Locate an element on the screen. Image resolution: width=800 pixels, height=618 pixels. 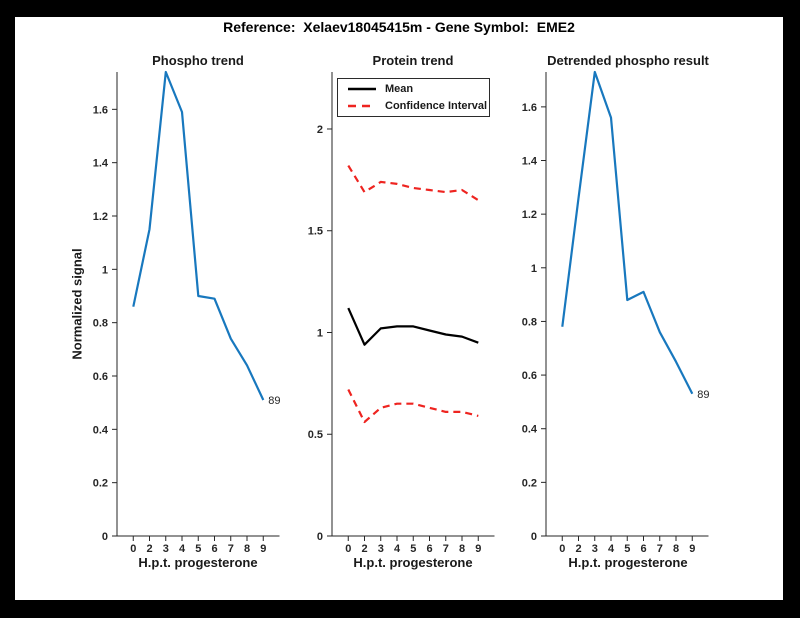
y-tick-label: 1.5 is located at coordinates (315, 232).